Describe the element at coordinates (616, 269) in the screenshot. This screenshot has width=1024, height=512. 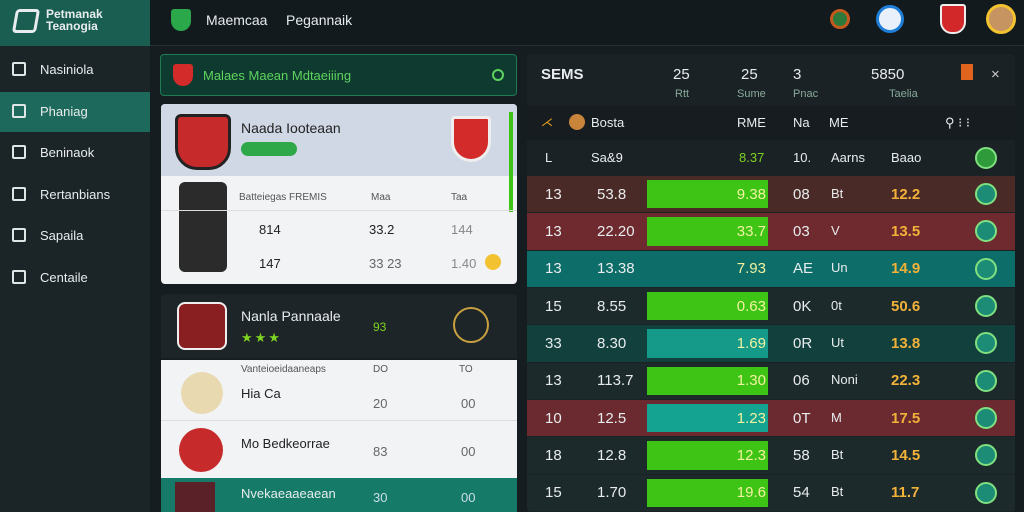
I see `cell: 13.38` at that location.